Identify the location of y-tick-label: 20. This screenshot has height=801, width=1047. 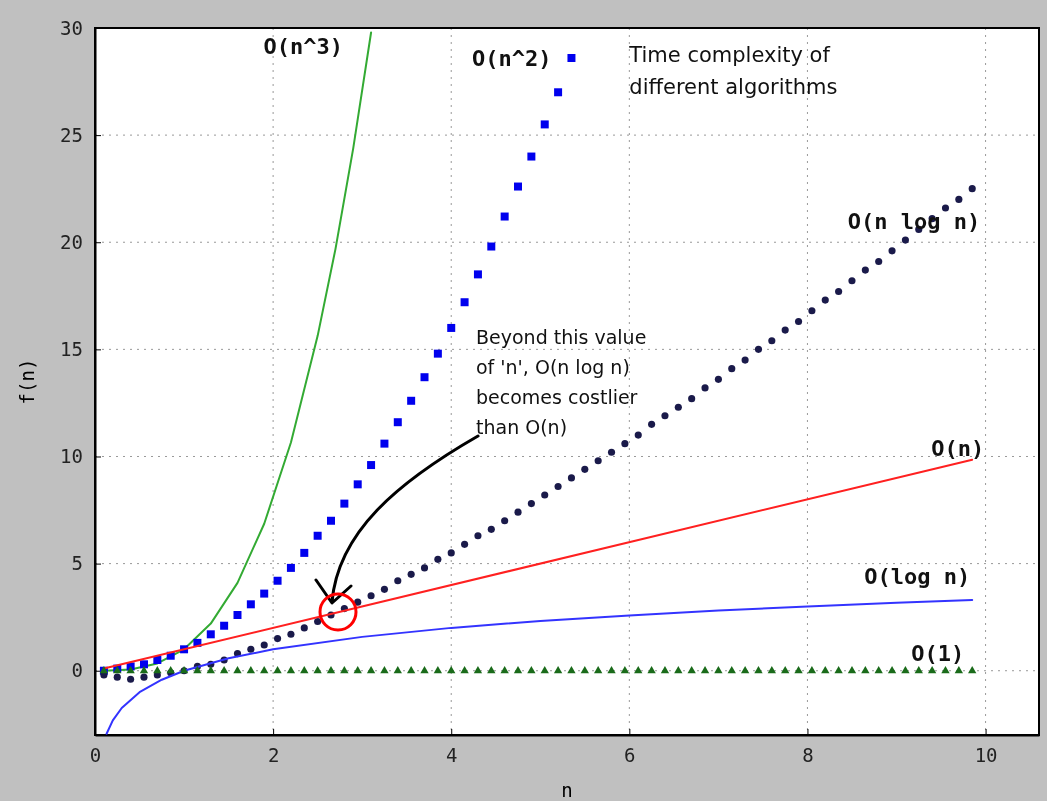
(71, 241).